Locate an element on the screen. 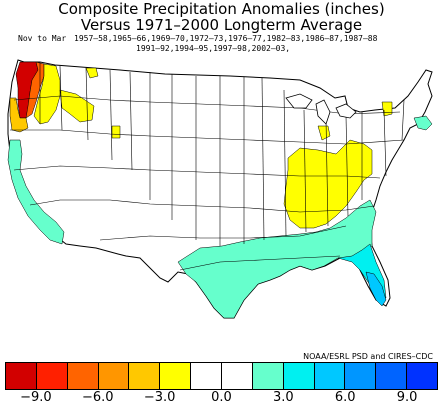 The height and width of the screenshot is (406, 443). region-montana-dry is located at coordinates (92, 73).